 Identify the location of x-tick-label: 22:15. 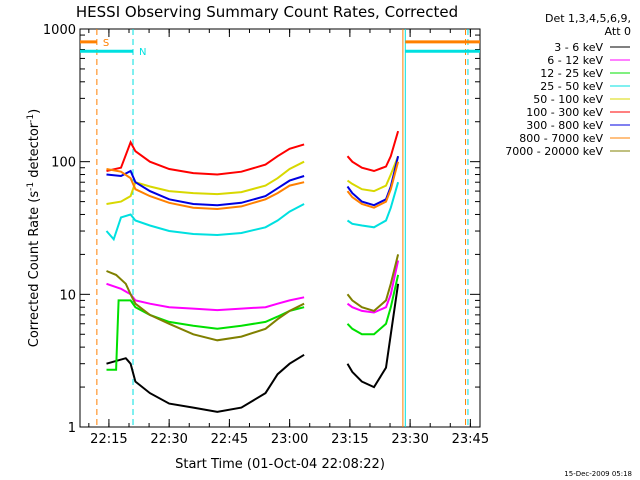
(108, 439).